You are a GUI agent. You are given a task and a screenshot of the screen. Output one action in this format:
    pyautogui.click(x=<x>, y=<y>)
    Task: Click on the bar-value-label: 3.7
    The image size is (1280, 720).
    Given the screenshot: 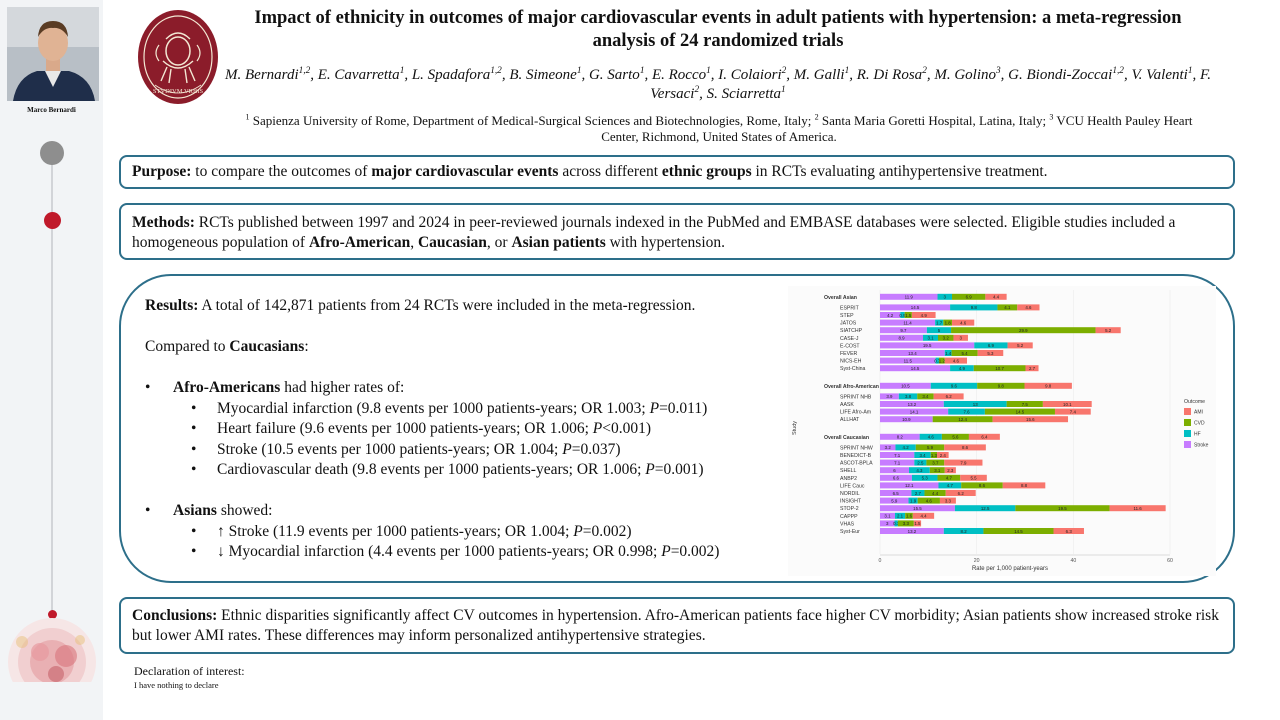 What is the action you would take?
    pyautogui.click(x=935, y=462)
    